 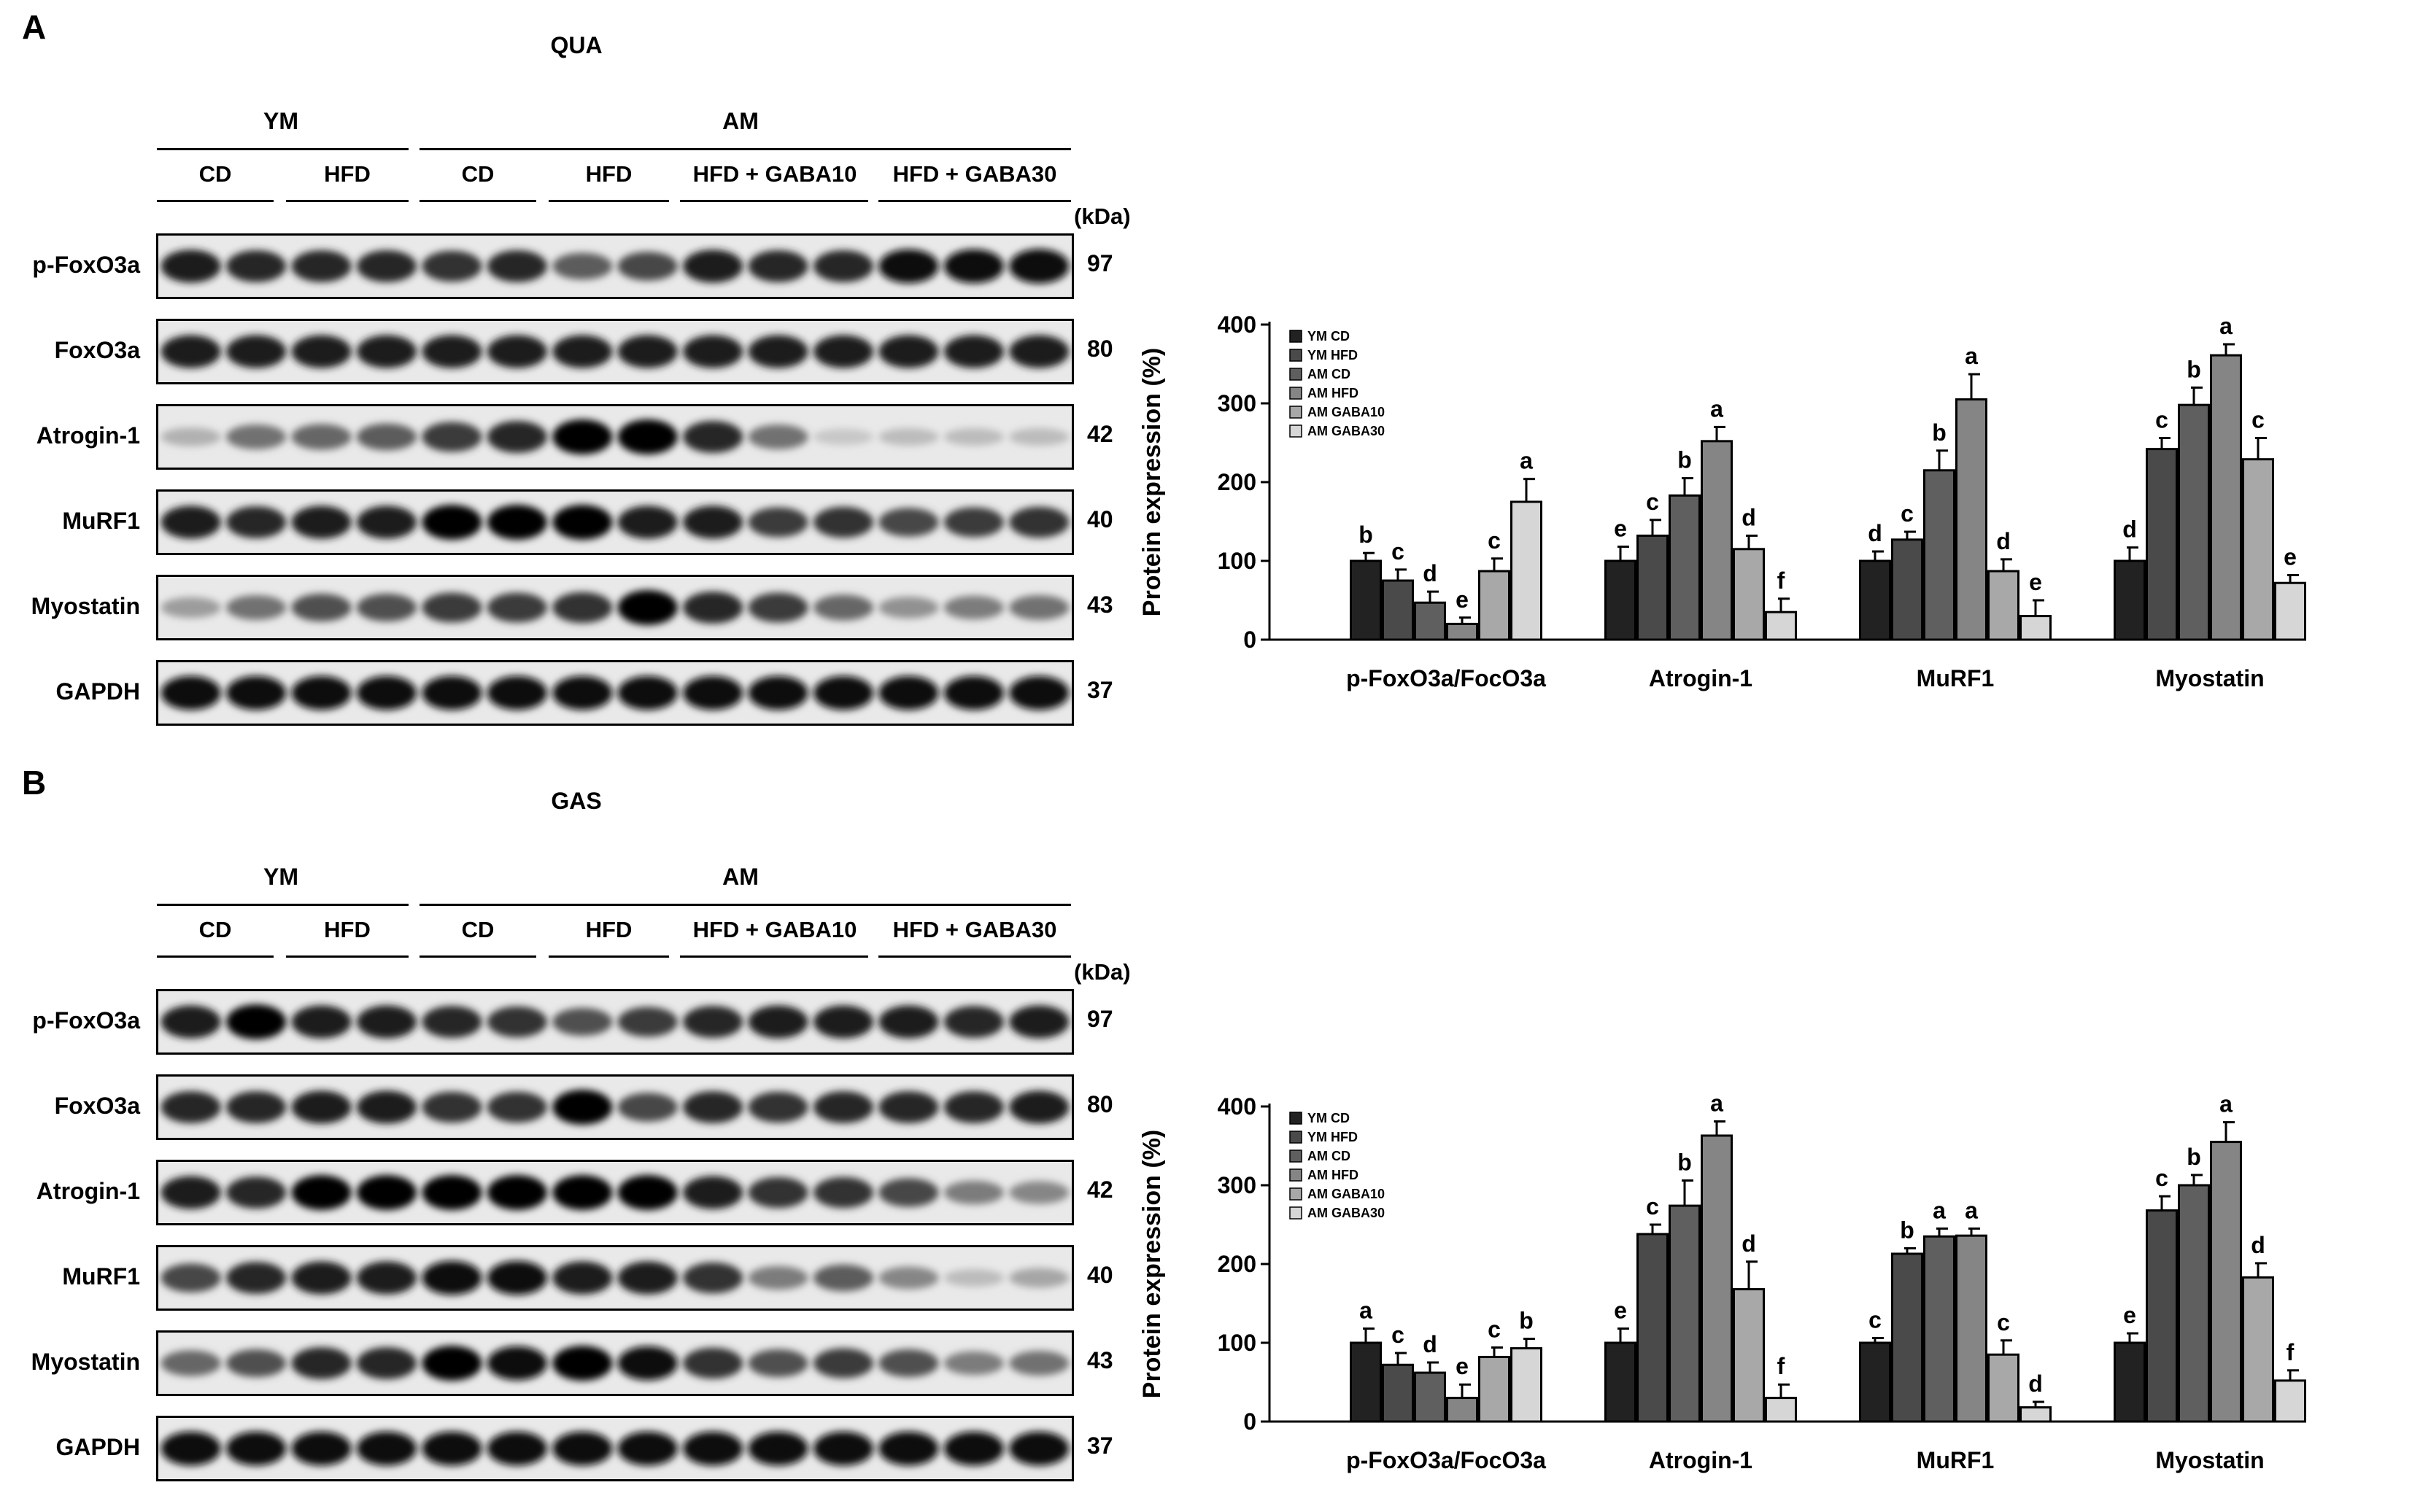 What do you see at coordinates (1237, 482) in the screenshot?
I see `y-tick-label: 200` at bounding box center [1237, 482].